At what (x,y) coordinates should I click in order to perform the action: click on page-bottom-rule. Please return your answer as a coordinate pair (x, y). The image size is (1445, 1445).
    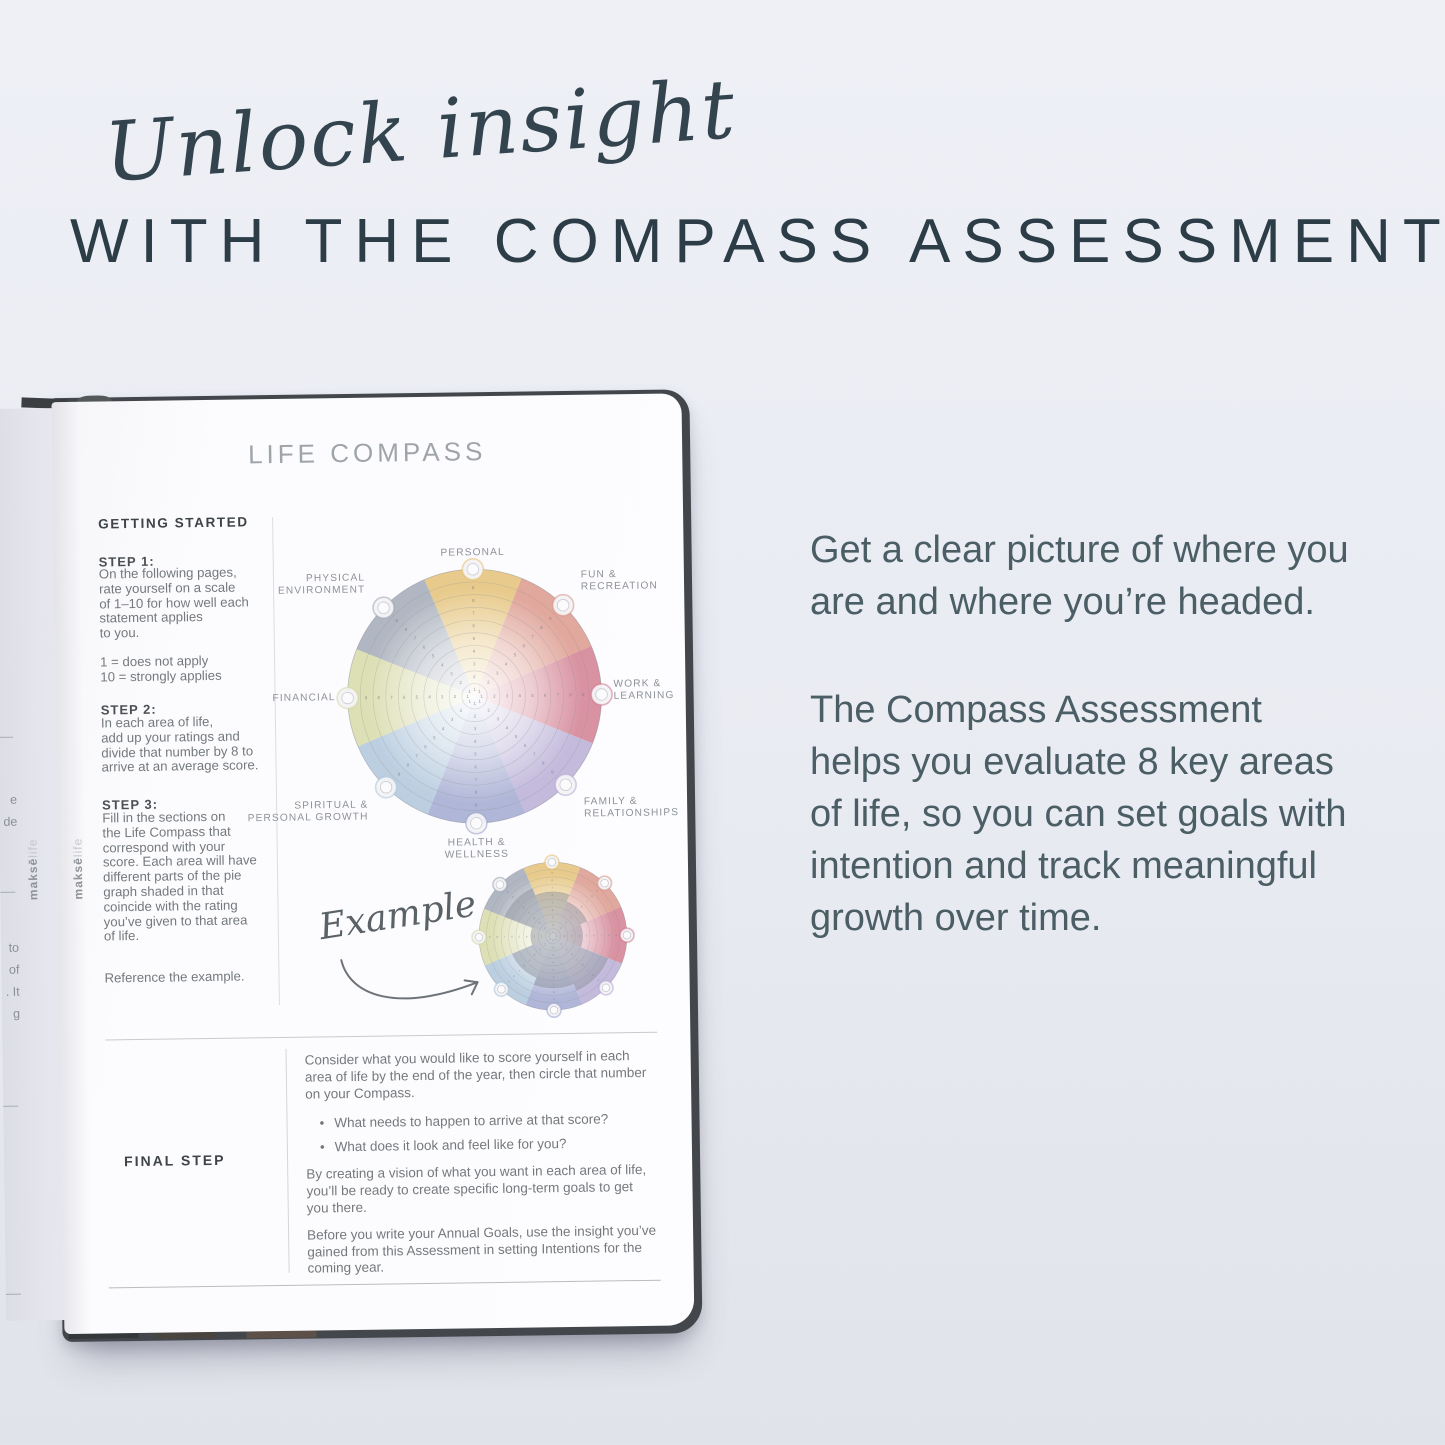
    Looking at the image, I should click on (384, 1284).